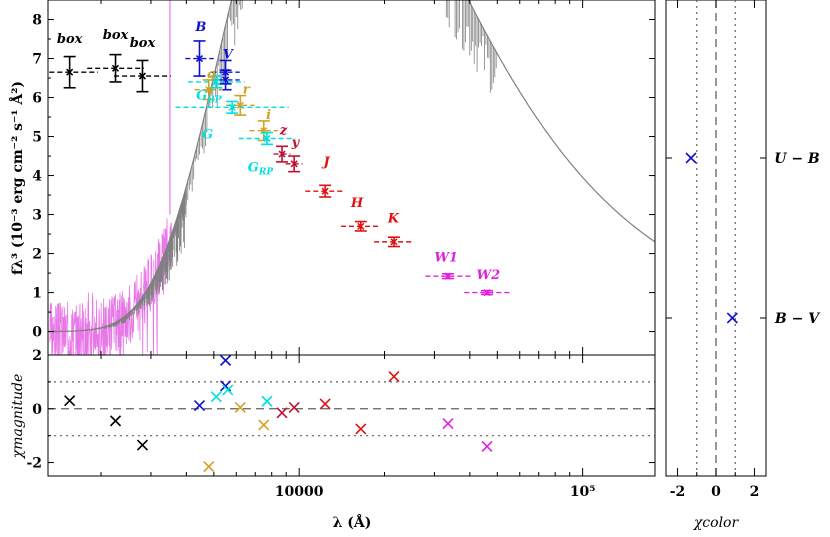 This screenshot has width=830, height=537. I want to click on sed-y-tick: 4, so click(343, 177).